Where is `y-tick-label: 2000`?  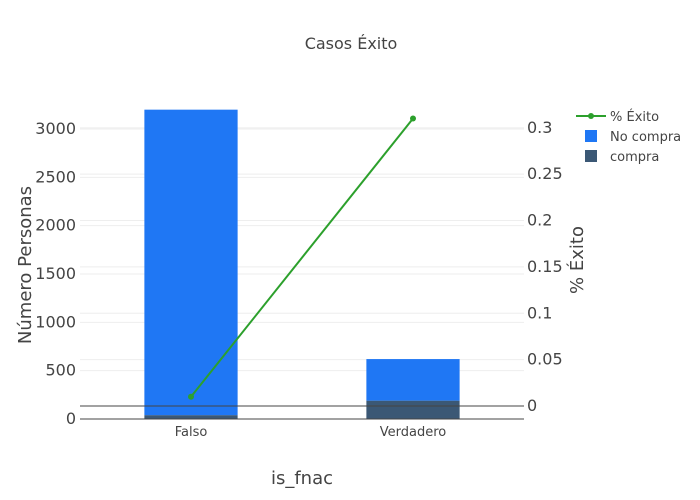
y-tick-label: 2000 is located at coordinates (55, 225).